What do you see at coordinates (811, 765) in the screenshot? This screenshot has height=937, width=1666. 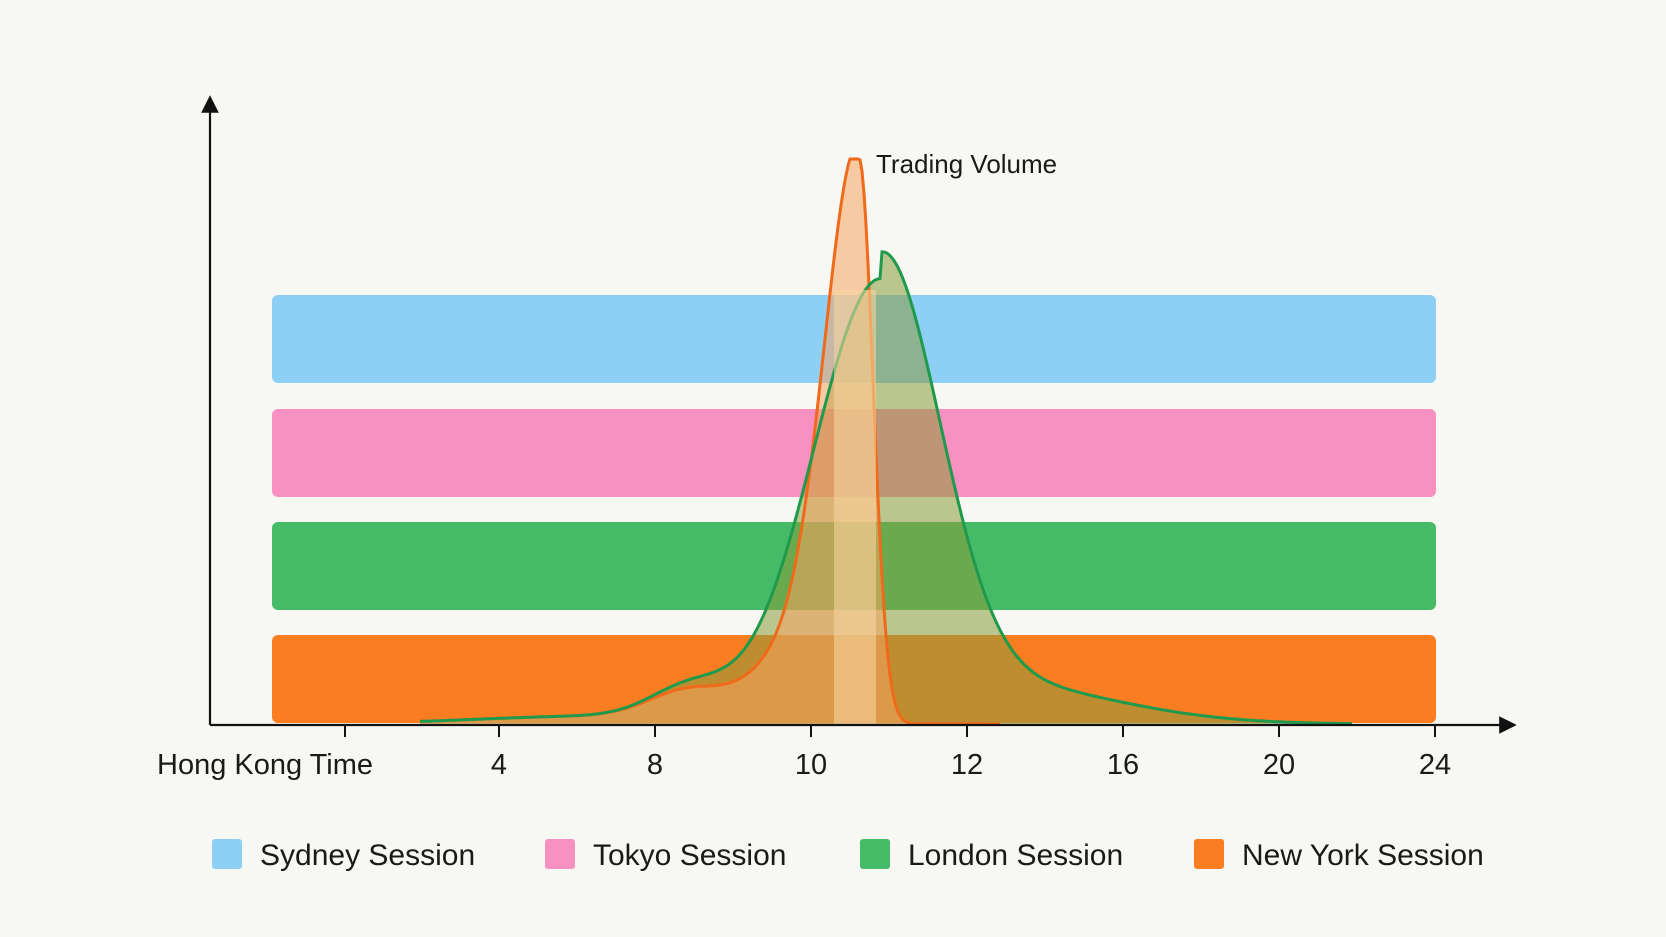 I see `x-tick-label: 10` at bounding box center [811, 765].